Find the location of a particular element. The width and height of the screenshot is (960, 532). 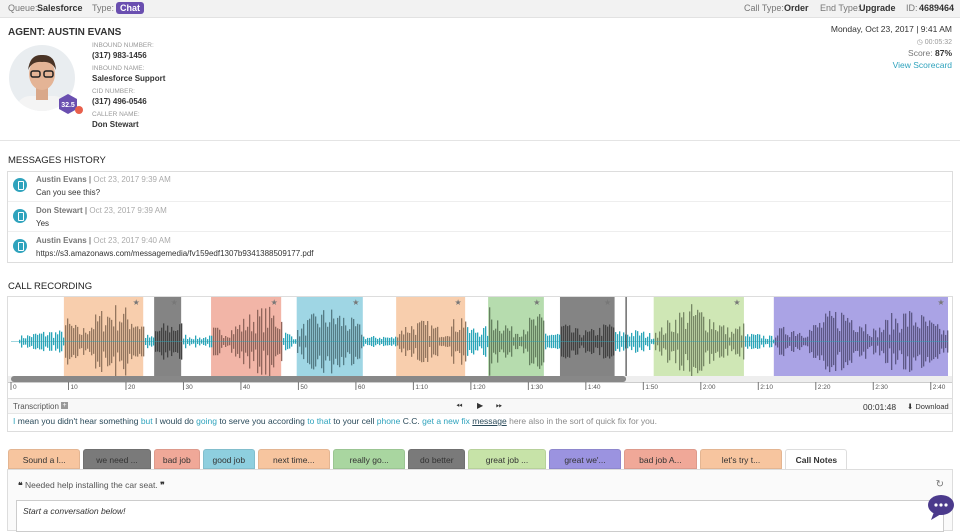

x-tick-label: 1:10 is located at coordinates (421, 387).